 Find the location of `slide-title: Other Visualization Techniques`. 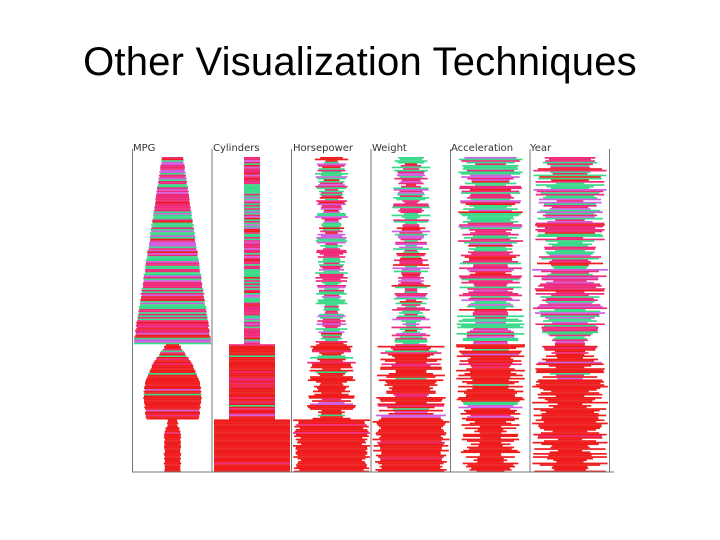

slide-title: Other Visualization Techniques is located at coordinates (360, 62).